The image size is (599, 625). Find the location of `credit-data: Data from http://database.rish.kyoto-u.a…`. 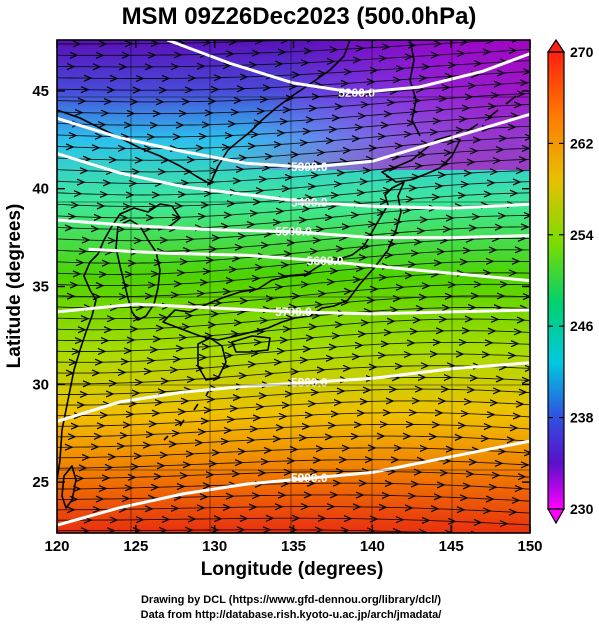

credit-data: Data from http://database.rish.kyoto-u.a… is located at coordinates (291, 615).